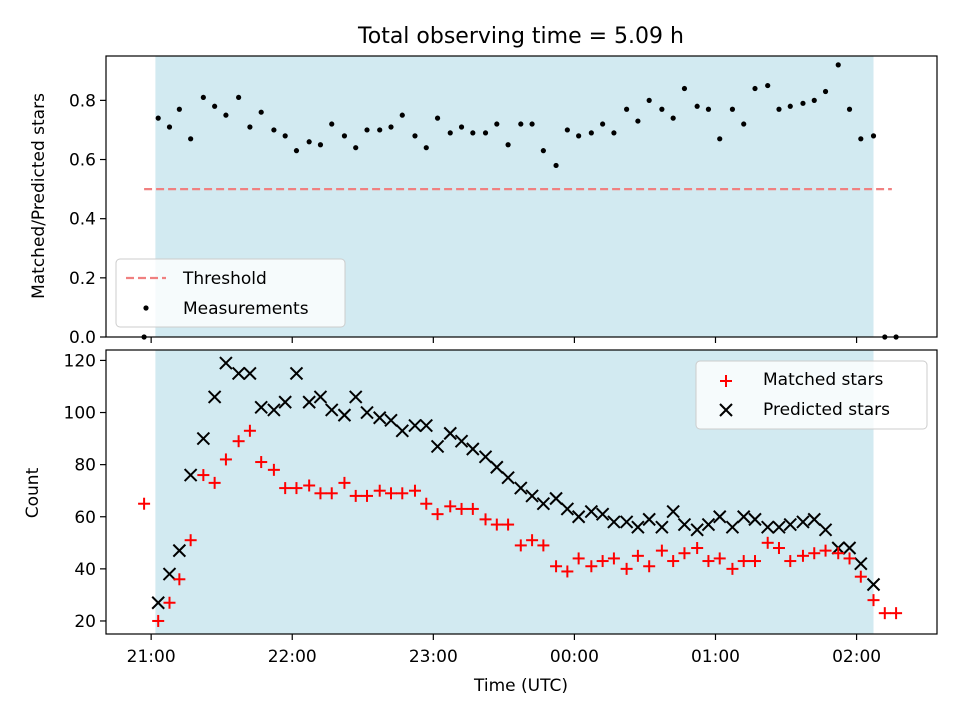 The image size is (960, 720). What do you see at coordinates (292, 657) in the screenshot?
I see `x-tick-label: 22:00` at bounding box center [292, 657].